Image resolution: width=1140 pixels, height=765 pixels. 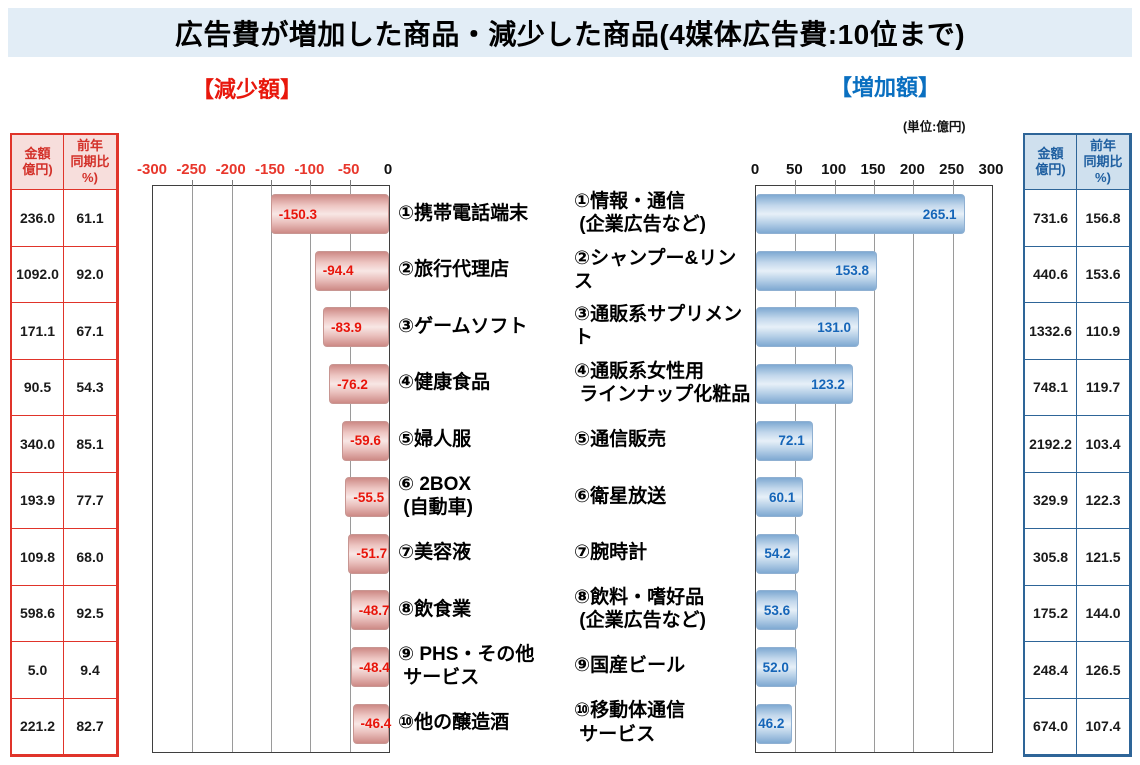 What do you see at coordinates (466, 666) in the screenshot?
I see `category-label: ⑨ PHS・その他 サービス` at bounding box center [466, 666].